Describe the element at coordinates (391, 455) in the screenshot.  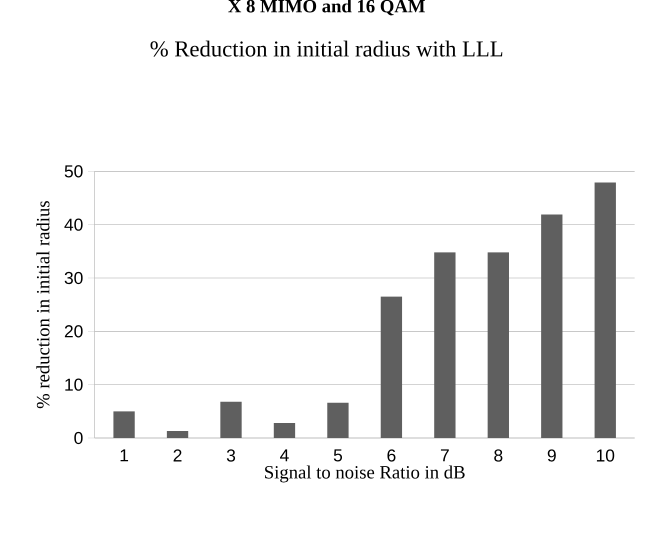
I see `x-tick-label: 6` at that location.